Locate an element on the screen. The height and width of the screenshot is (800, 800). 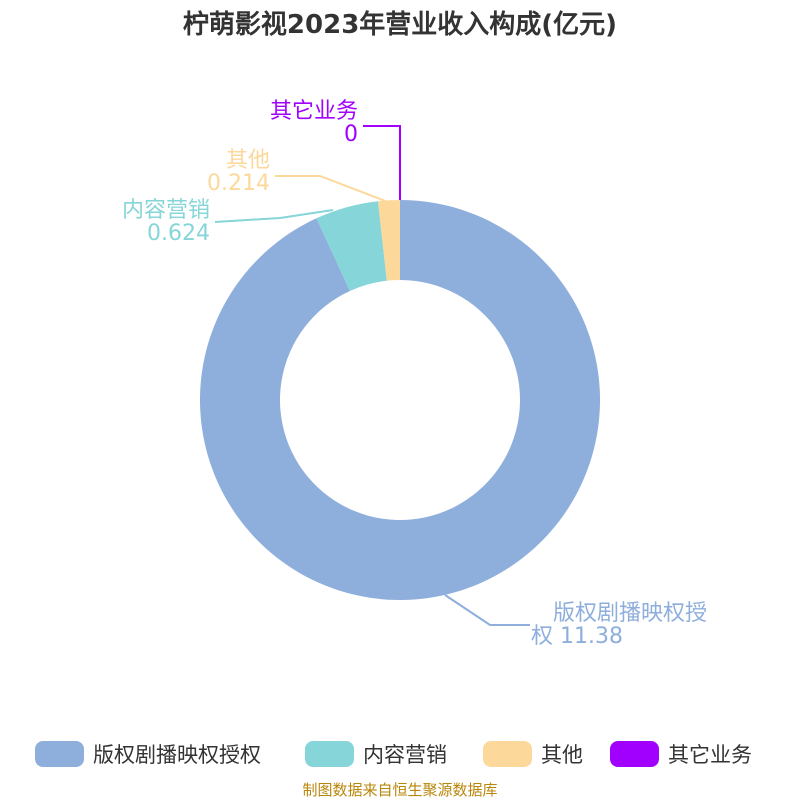
slice-label: 权 11.38 is located at coordinates (577, 636).